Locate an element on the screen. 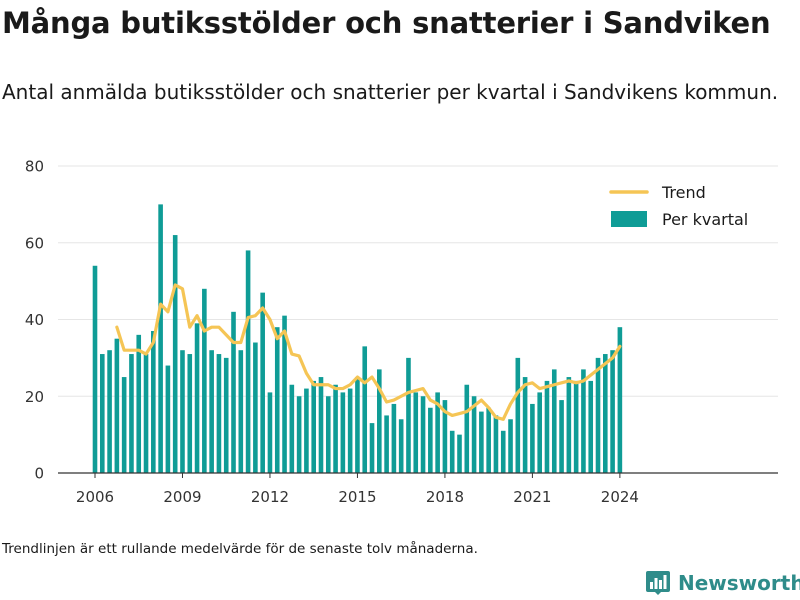  x-tick-label: 2018 is located at coordinates (445, 497).